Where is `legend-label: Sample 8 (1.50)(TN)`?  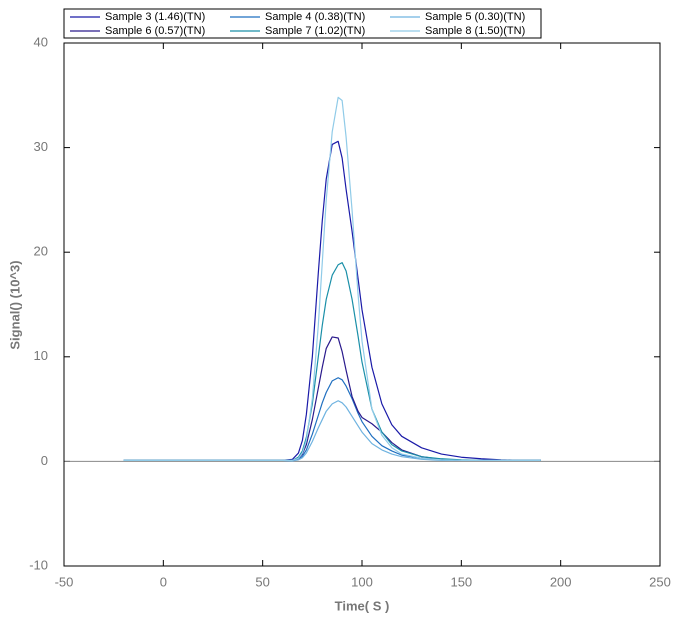 legend-label: Sample 8 (1.50)(TN) is located at coordinates (475, 31).